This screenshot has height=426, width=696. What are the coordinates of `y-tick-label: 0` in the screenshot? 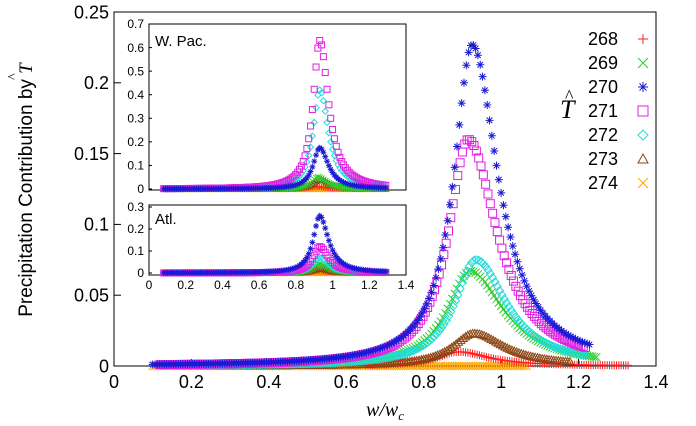 It's located at (140, 273).